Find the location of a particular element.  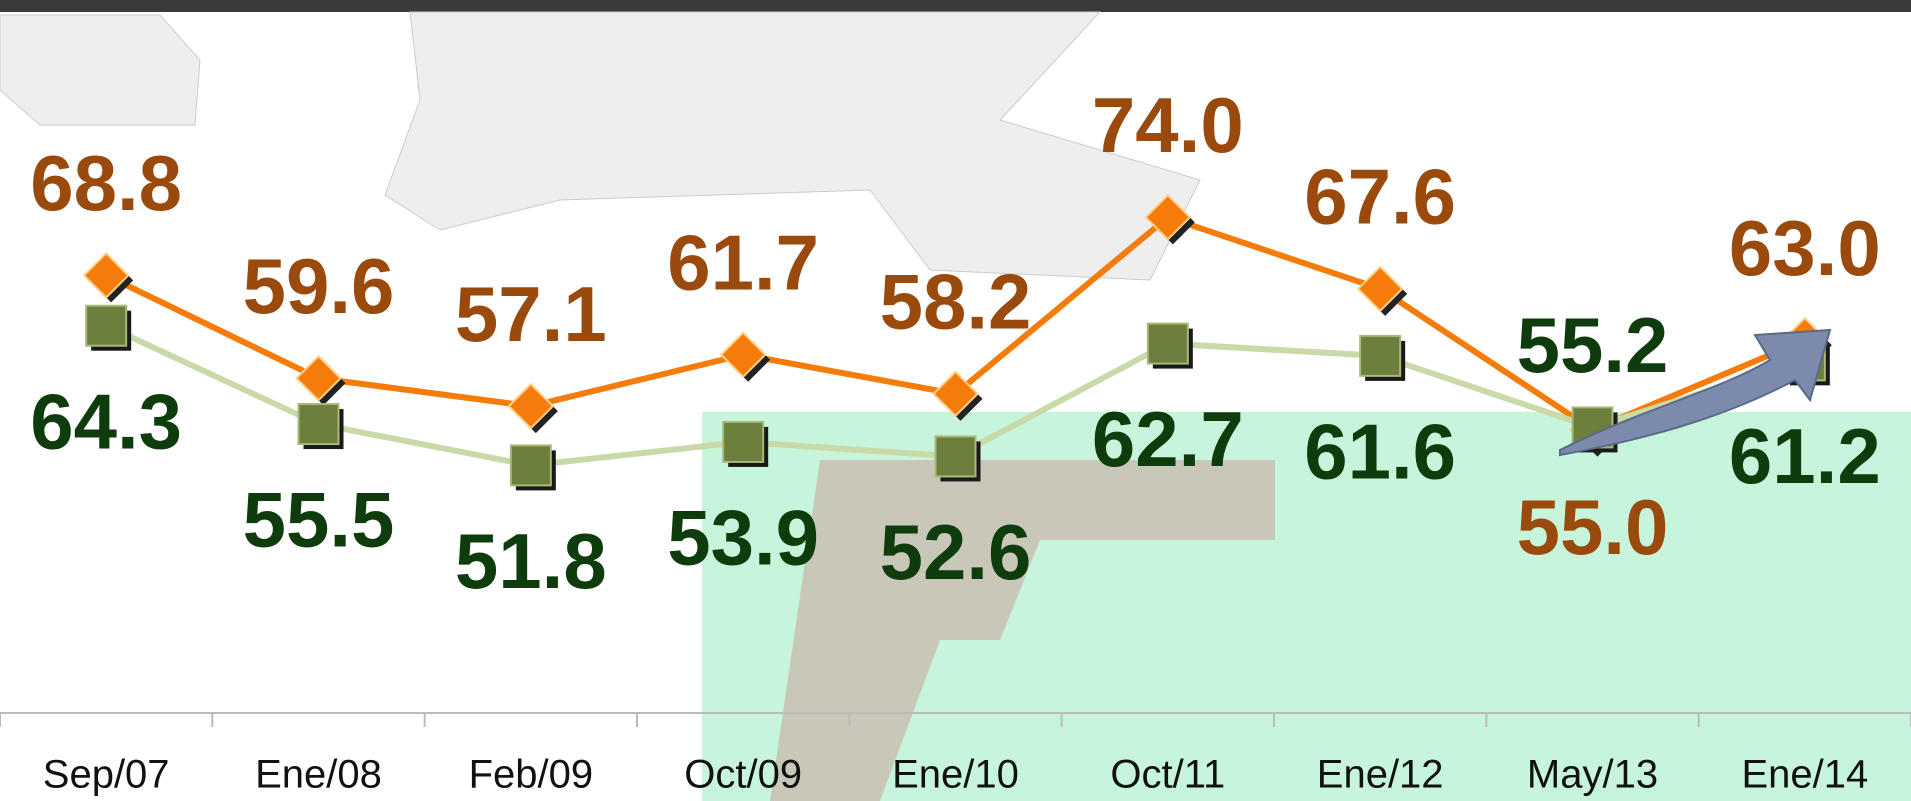

data-label: 64.3 is located at coordinates (106, 421).